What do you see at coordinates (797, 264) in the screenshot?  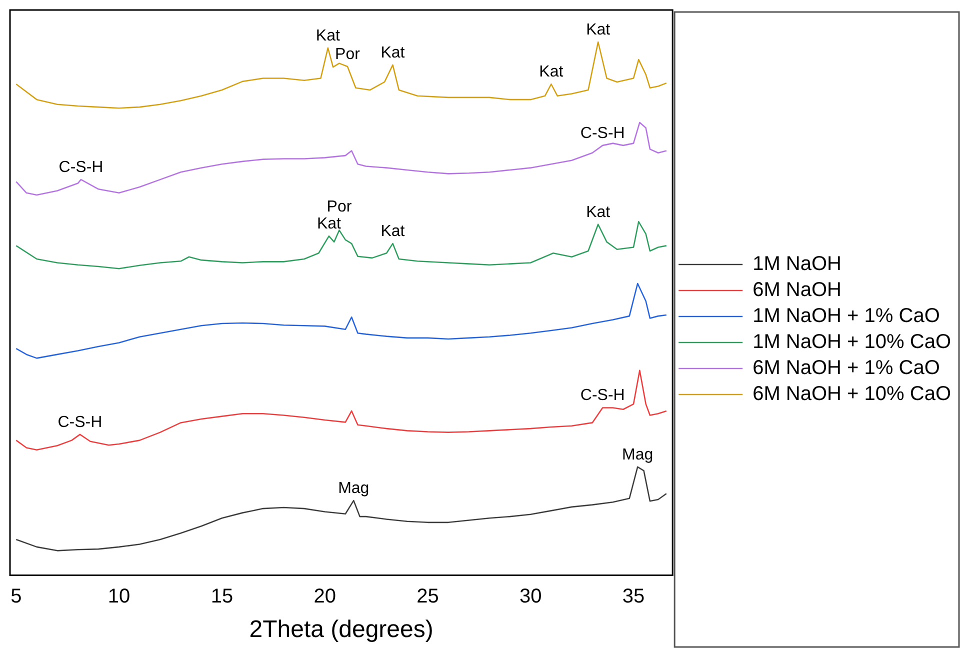 I see `legend-label: 1M NaOH` at bounding box center [797, 264].